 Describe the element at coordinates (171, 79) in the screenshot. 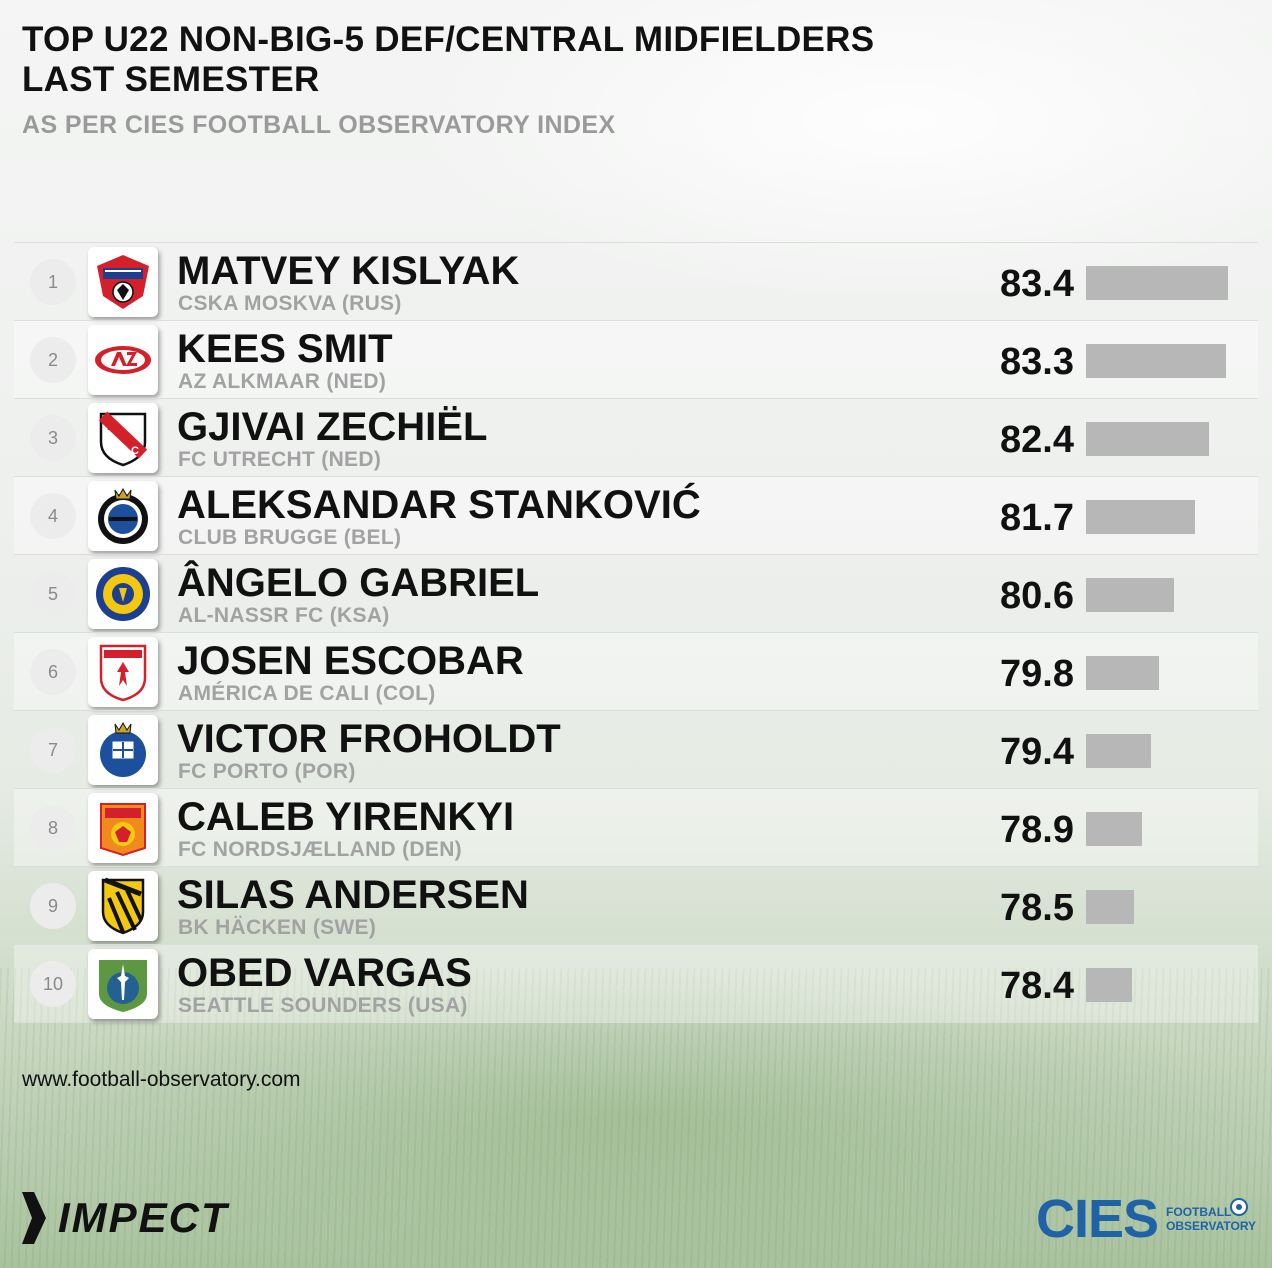

I see `title-line-2: LAST SEMESTER` at that location.